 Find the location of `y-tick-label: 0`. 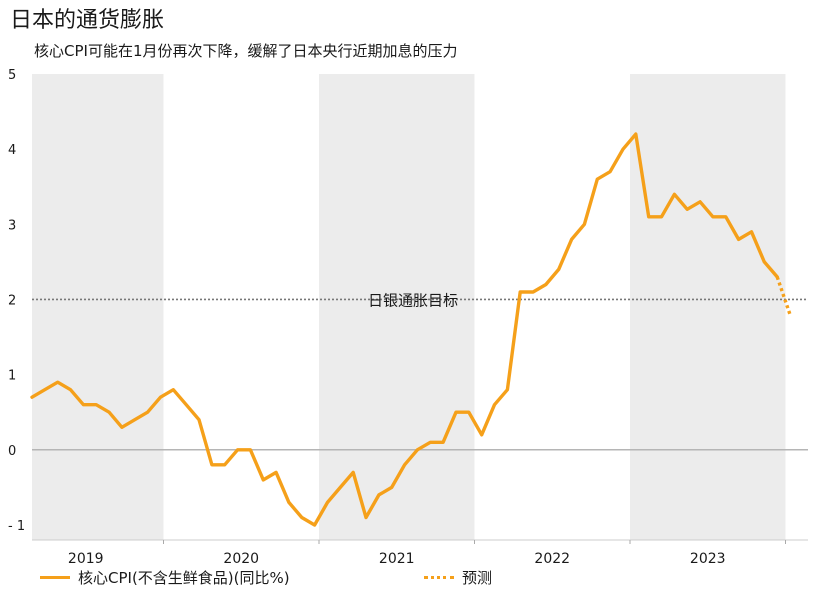

y-tick-label: 0 is located at coordinates (12, 451).